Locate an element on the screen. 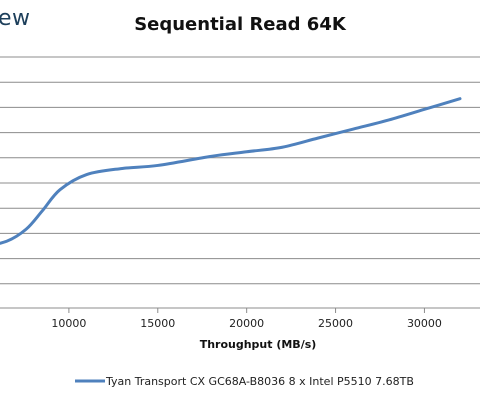  x-axis-ticks: 10000 15000 20000 25000 30000 is located at coordinates (246, 319).